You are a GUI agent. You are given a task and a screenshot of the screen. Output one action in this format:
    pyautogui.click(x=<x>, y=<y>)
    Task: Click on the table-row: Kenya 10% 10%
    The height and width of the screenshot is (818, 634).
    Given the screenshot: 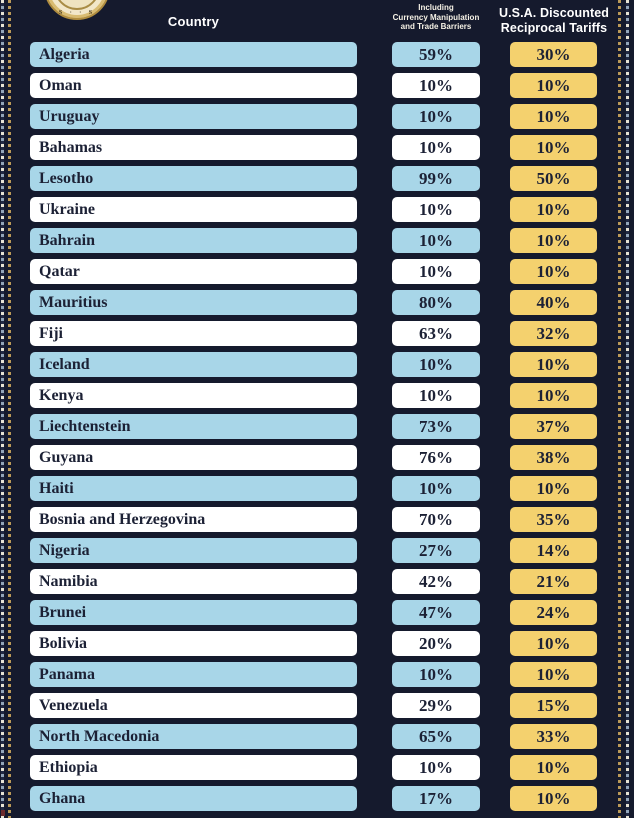 What is the action you would take?
    pyautogui.click(x=317, y=395)
    